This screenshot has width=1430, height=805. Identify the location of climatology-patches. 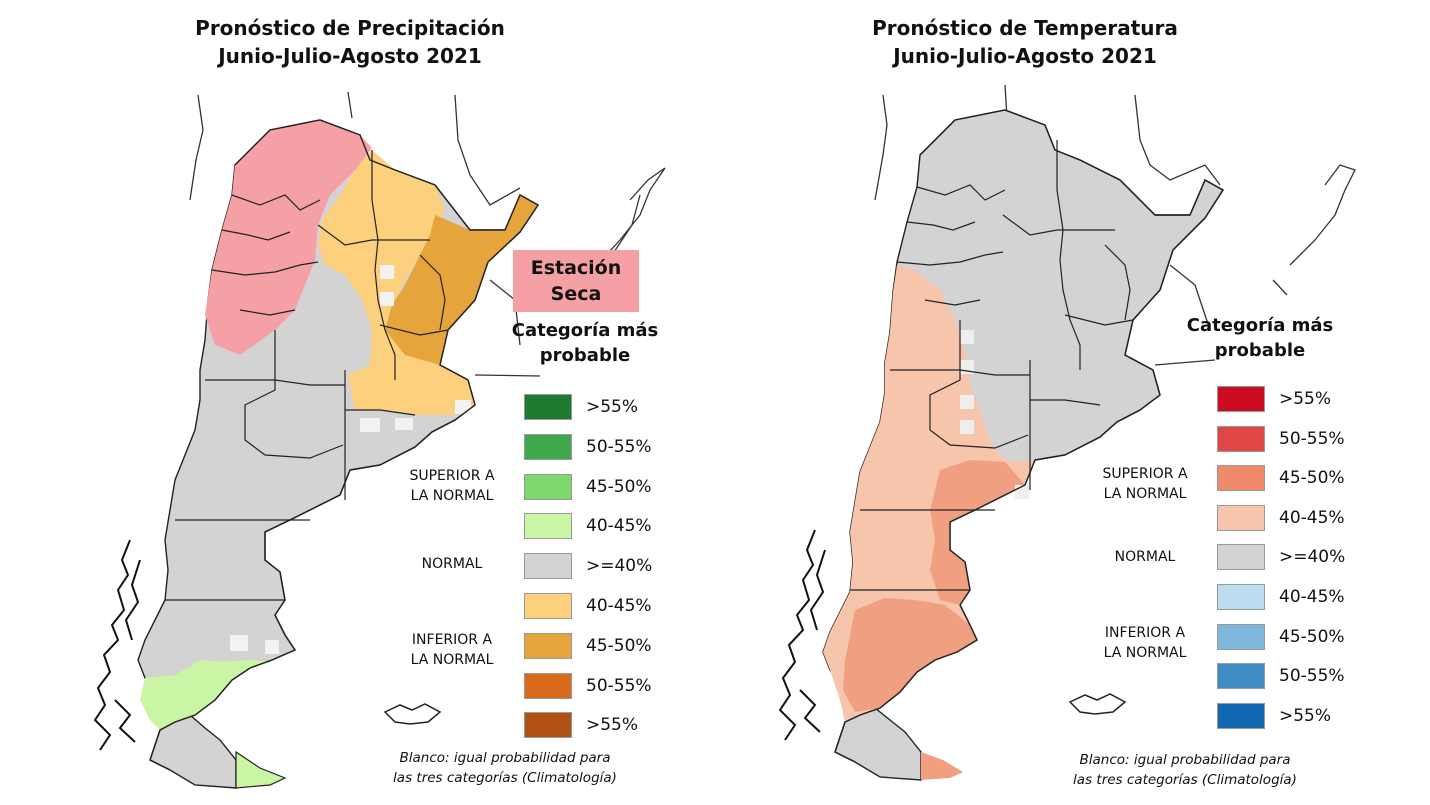
(350, 459).